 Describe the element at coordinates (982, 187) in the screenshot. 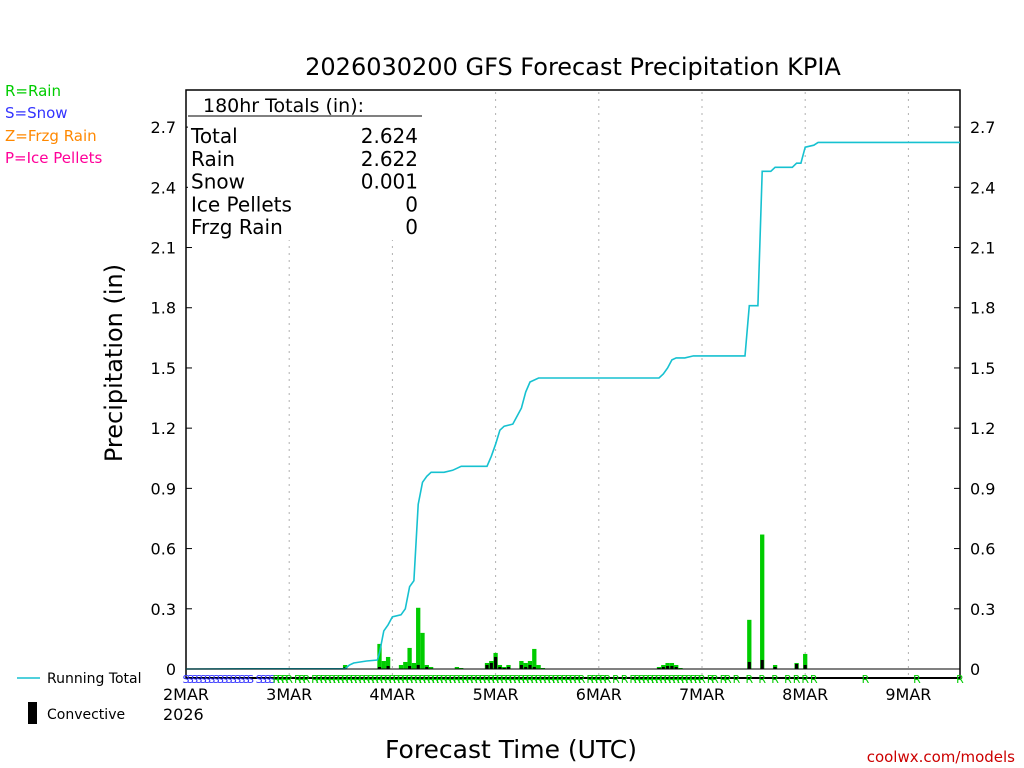

I see `y-tick-label-right: 2.4` at that location.